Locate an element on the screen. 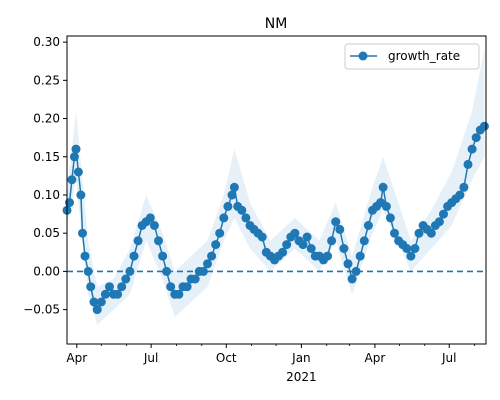 This screenshot has height=400, width=500. x-tick-label: Jan is located at coordinates (301, 358).